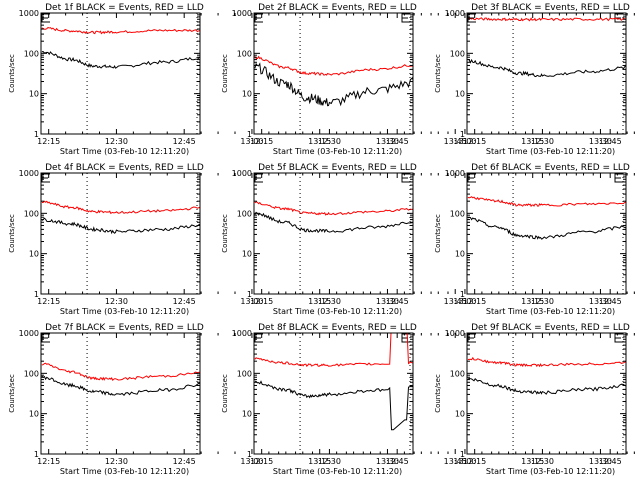 This screenshot has width=640, height=480. I want to click on panel-title: Det 8f BLACK = Events, RED = LLD, so click(337, 328).